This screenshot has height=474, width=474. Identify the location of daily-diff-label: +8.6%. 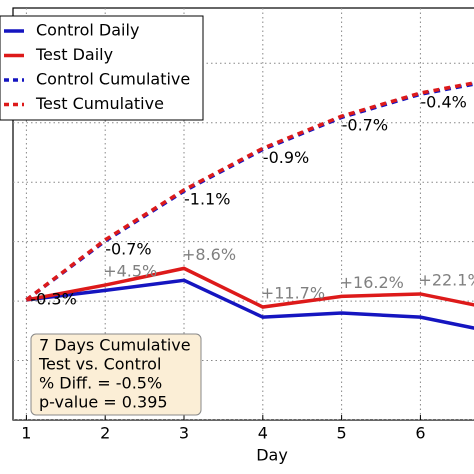
(209, 254).